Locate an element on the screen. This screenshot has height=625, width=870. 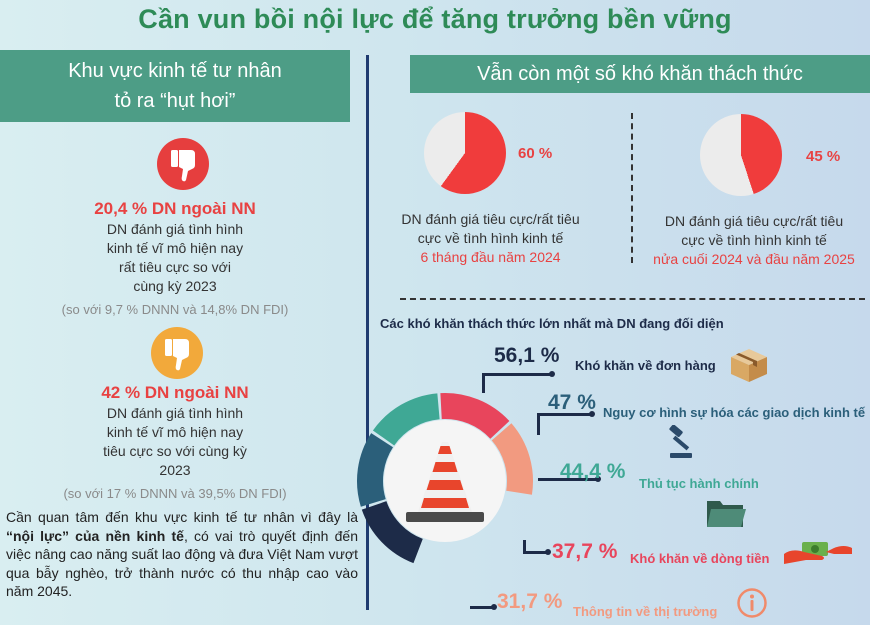
comparison-note: (so với 9,7 % DNNN và 14,8% DN FDI) is located at coordinates (175, 309).